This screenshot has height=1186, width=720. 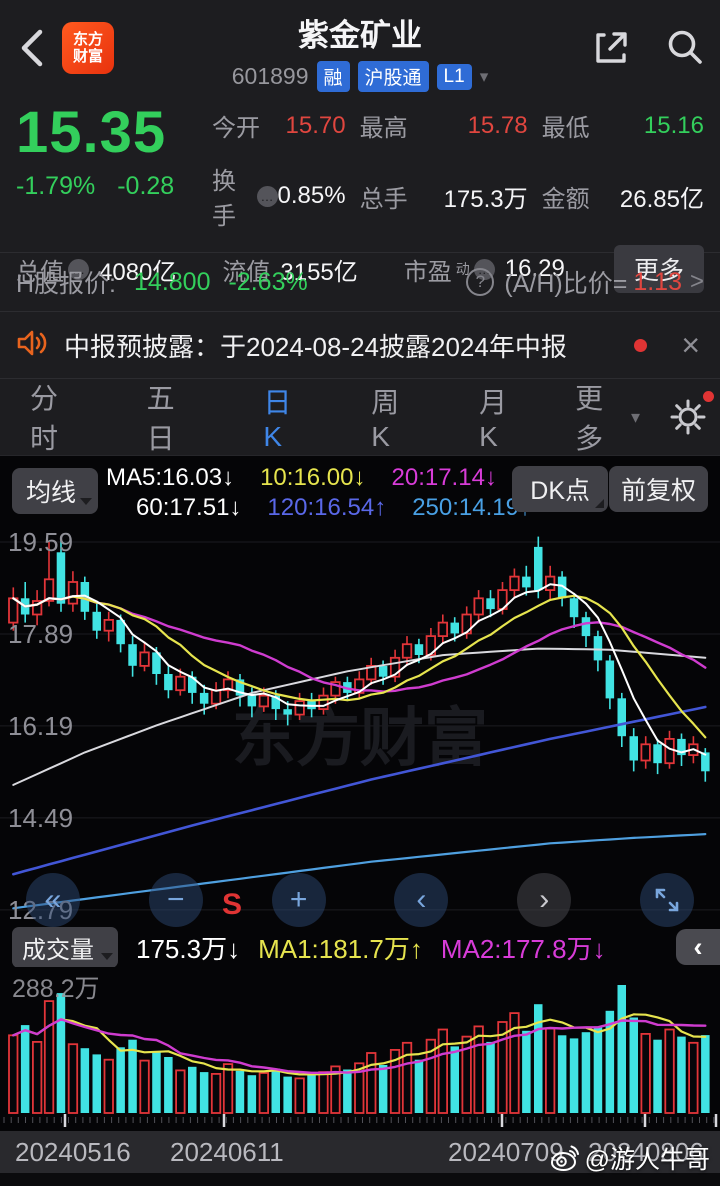 I want to click on svg-text: 12.79, so click(x=40, y=910).